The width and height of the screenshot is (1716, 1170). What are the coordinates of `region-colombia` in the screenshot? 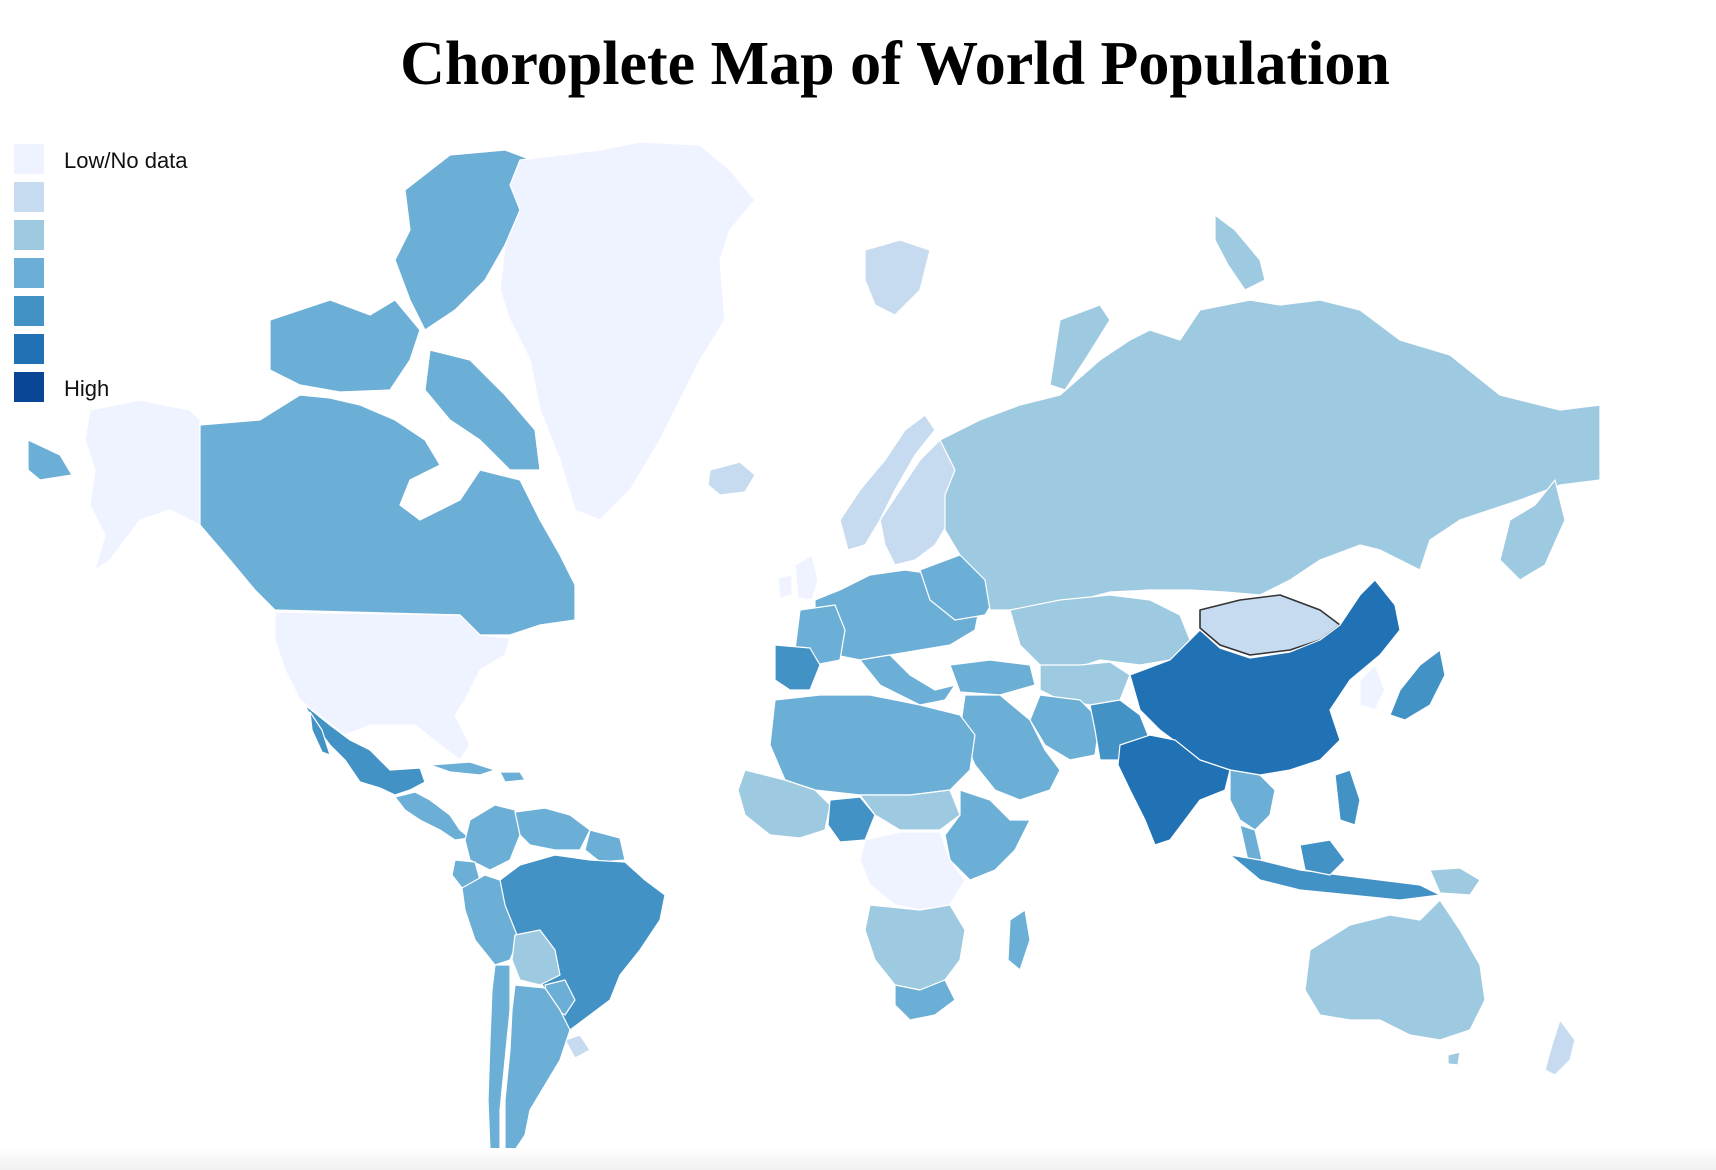 It's located at (492, 837).